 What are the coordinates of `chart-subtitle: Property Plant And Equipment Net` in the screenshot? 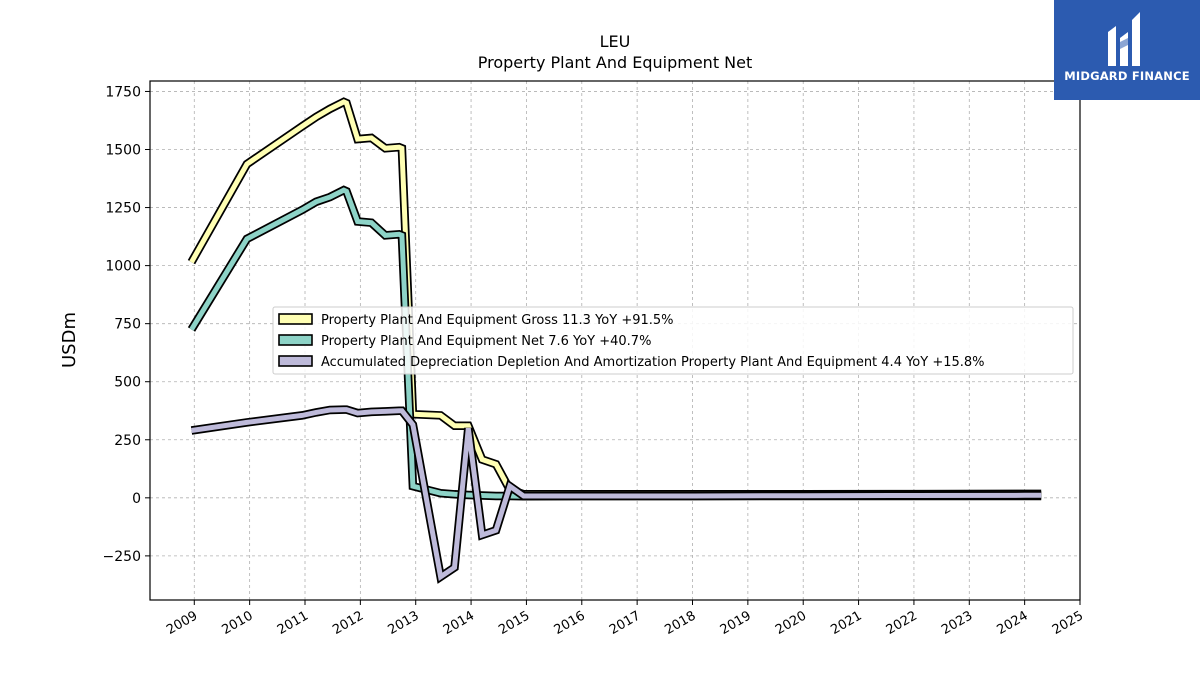 It's located at (615, 62).